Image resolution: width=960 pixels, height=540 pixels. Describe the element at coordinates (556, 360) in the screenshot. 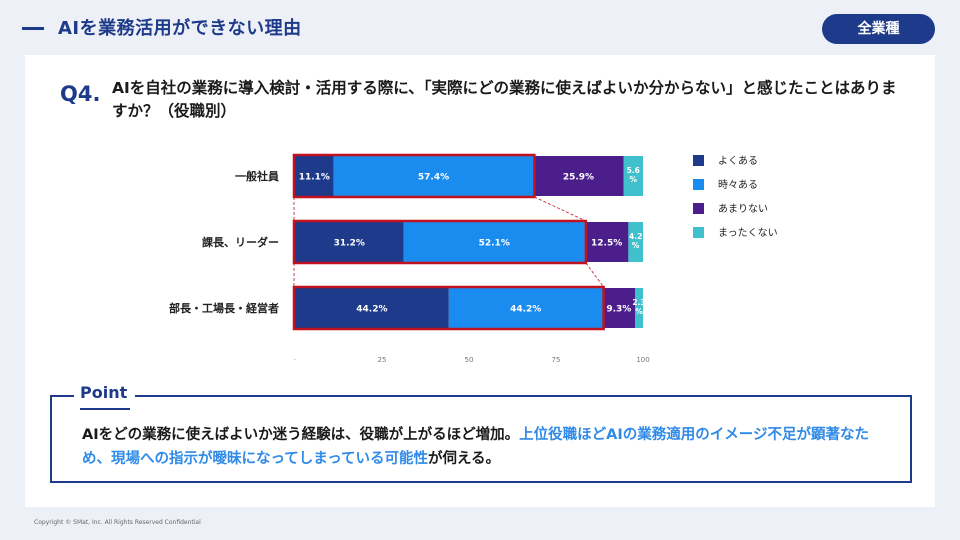

I see `x-tick-label: 75` at that location.